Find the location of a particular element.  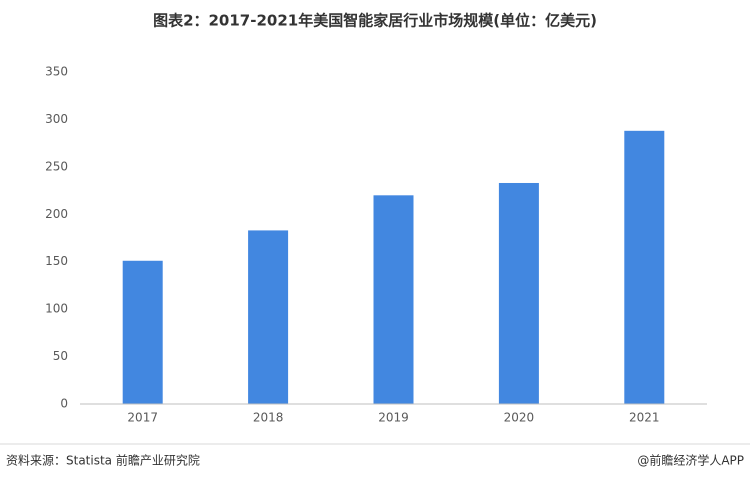

y-tick-label: 250 is located at coordinates (56, 166).